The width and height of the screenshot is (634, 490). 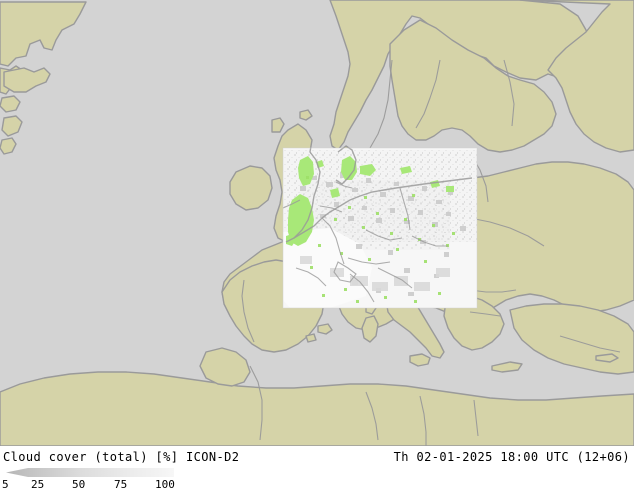 I want to click on model-domain-outline, so click(x=380, y=228).